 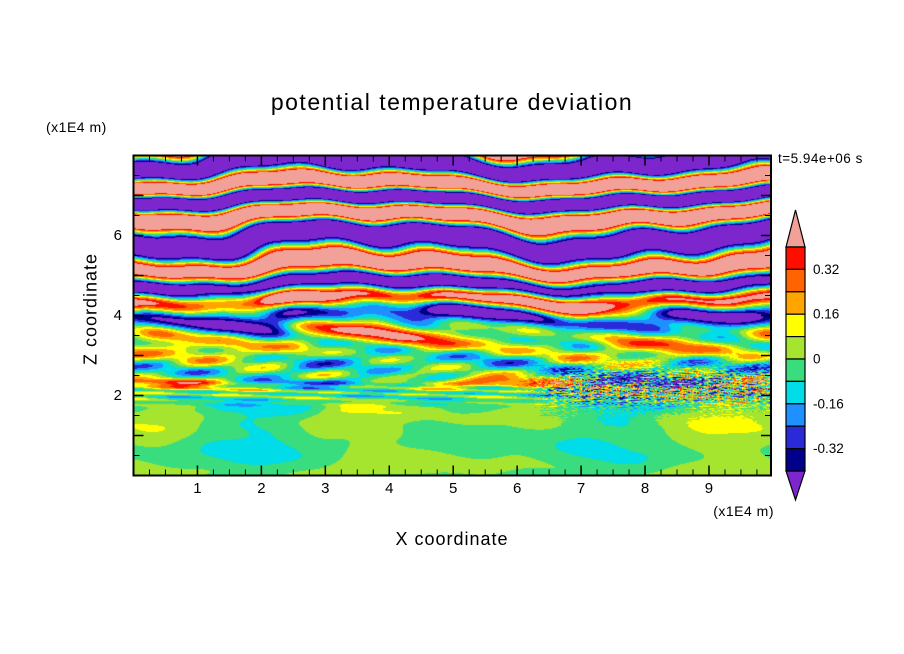 I want to click on y-axis-unit-label: (x1E4 m), so click(x=76, y=127).